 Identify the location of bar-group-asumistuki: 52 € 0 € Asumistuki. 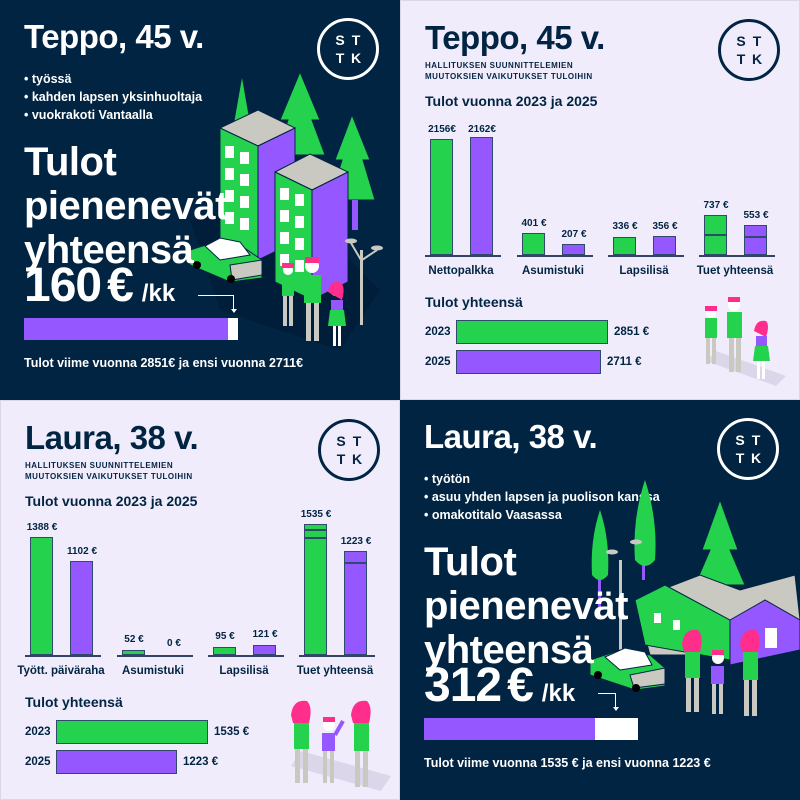
(155, 599).